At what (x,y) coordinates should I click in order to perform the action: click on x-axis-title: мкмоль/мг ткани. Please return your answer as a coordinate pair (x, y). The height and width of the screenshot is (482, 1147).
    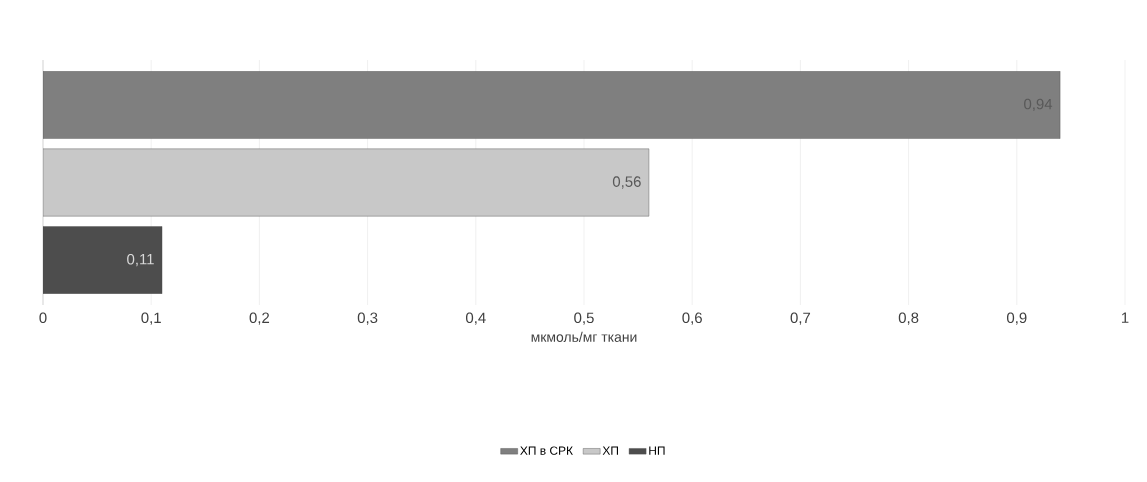
    Looking at the image, I should click on (584, 336).